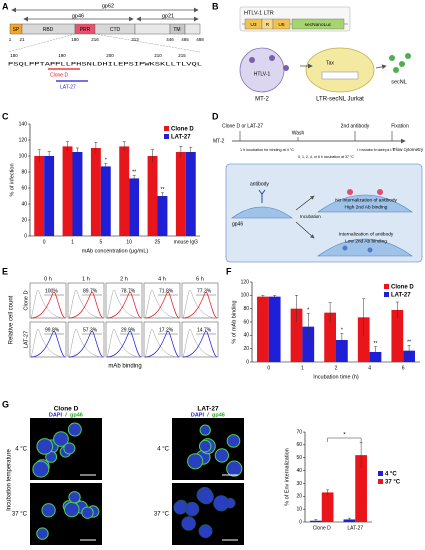  I want to click on step-label: Fixation, so click(400, 126).